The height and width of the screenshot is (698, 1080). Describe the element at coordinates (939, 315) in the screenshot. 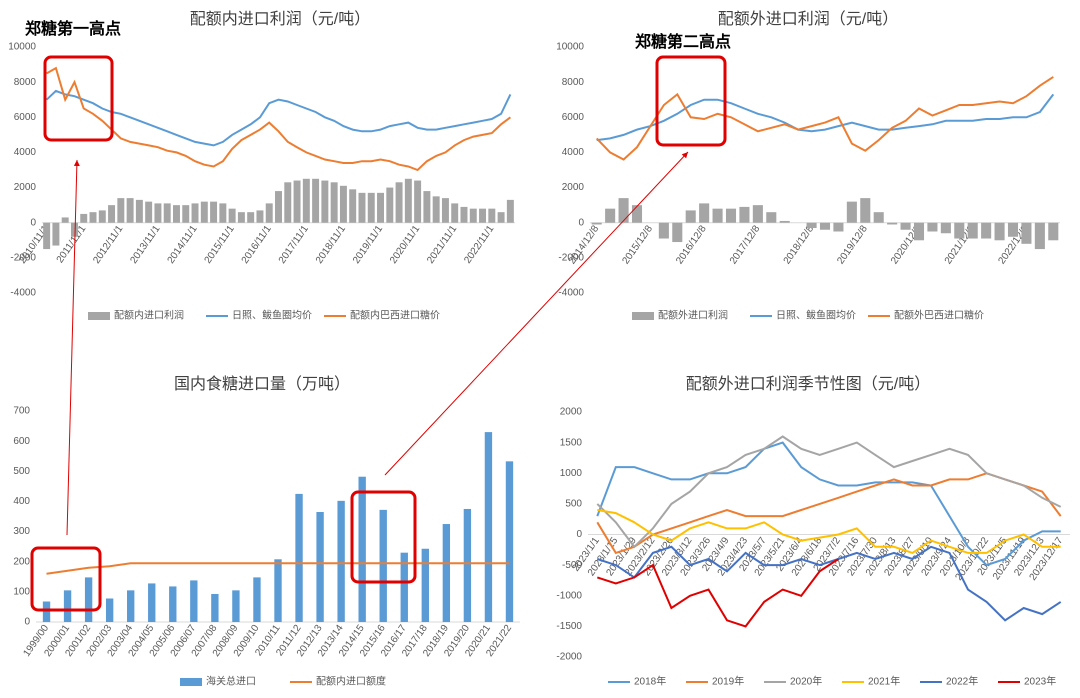

I see `legend-label: 配额外巴西进口糖价` at that location.